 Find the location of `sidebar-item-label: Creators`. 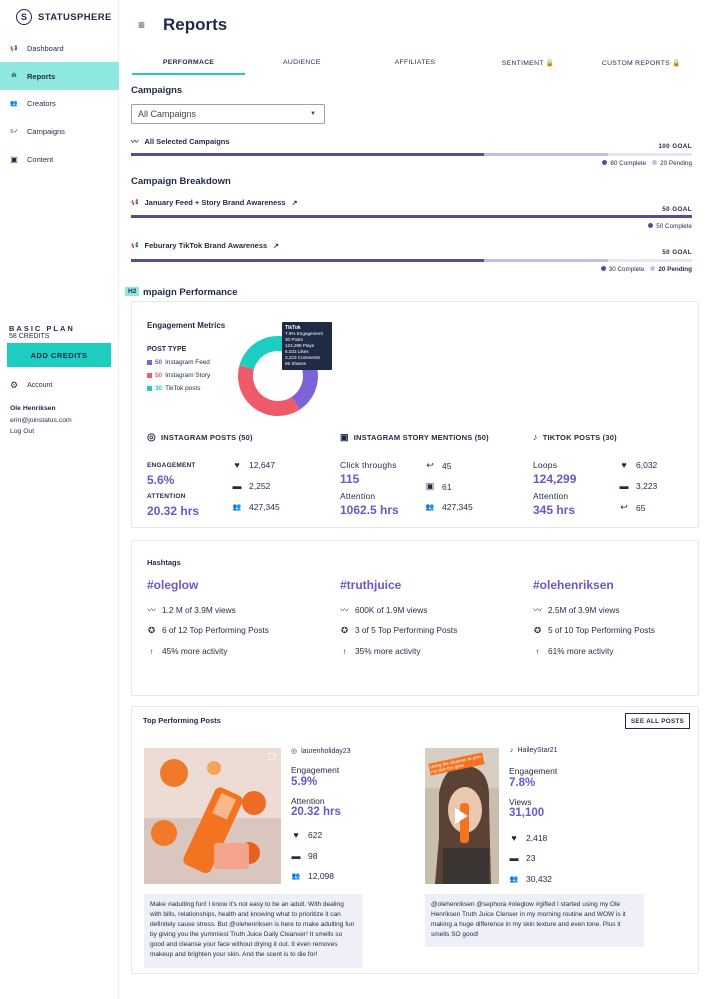

sidebar-item-label: Creators is located at coordinates (41, 103).